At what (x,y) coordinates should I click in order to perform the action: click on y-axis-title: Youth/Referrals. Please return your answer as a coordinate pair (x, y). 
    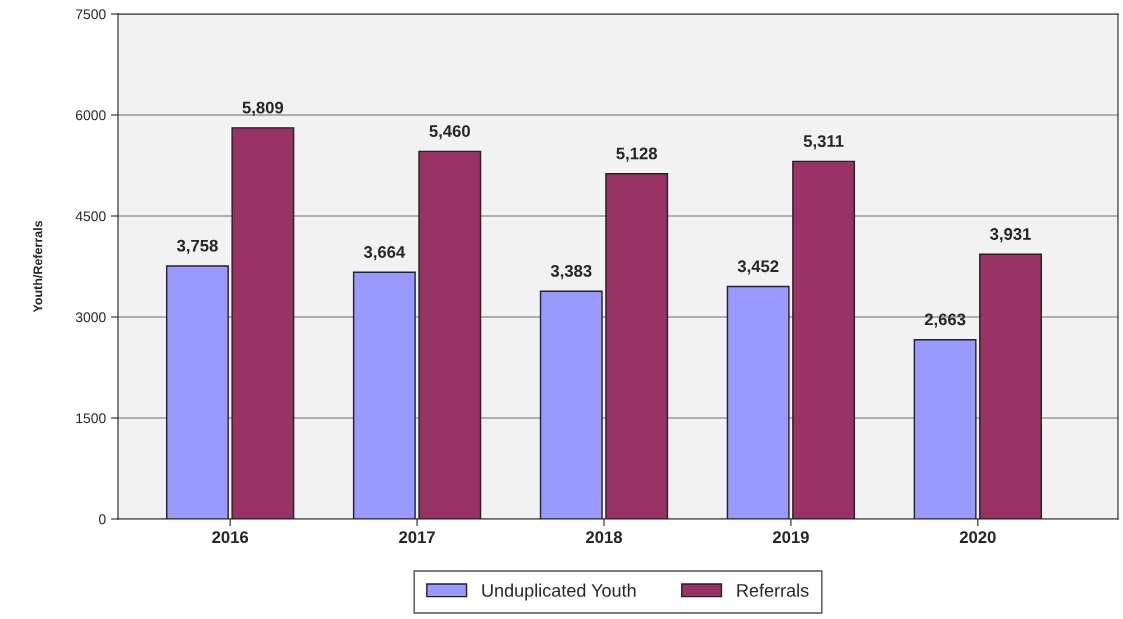
    Looking at the image, I should click on (38, 266).